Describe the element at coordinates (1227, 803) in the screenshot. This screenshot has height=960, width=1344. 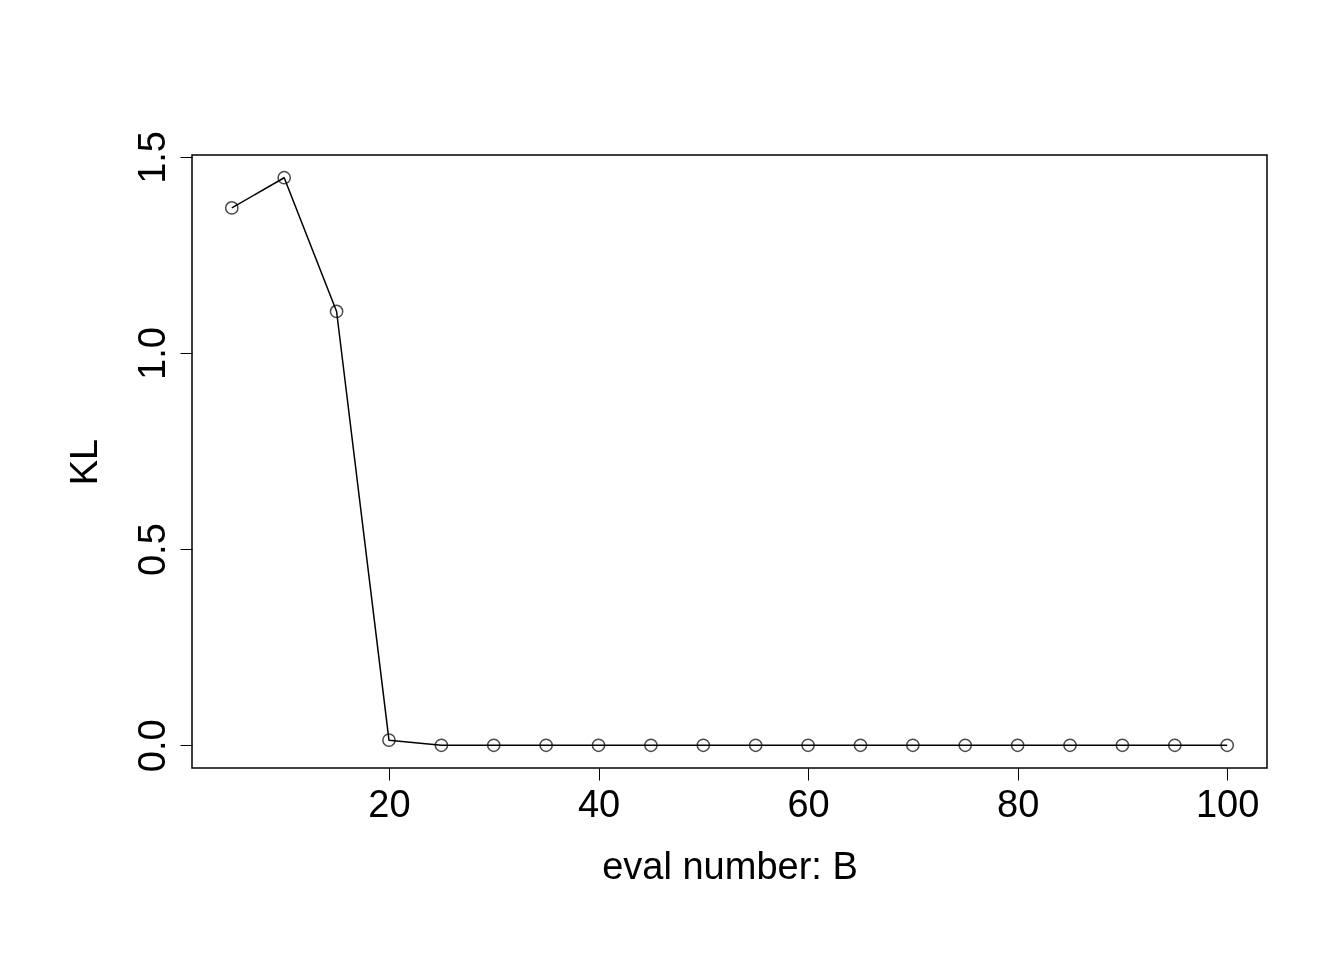
I see `x-tick-label: 100` at that location.